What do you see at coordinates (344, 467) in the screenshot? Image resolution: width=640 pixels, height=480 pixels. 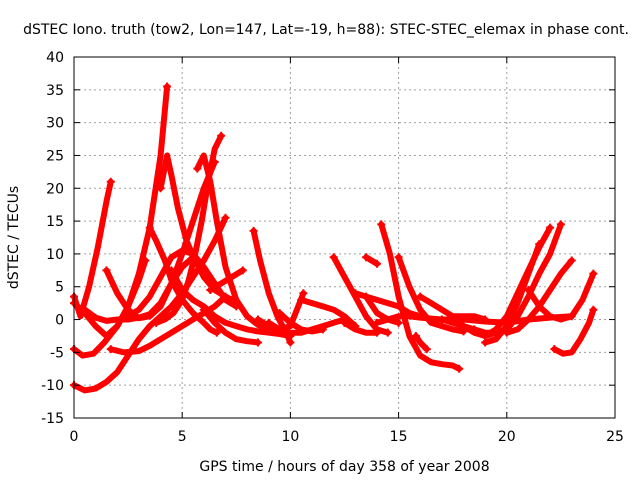 I see `x-axis-label: GPS time / hours of day 358 of year 2008` at bounding box center [344, 467].